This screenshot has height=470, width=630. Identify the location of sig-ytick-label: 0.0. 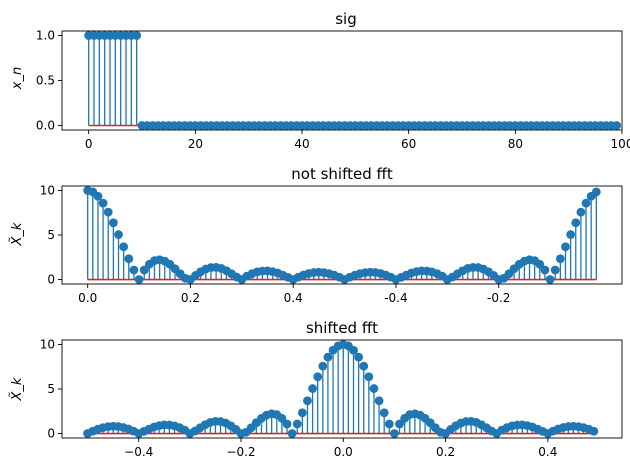
(45, 126).